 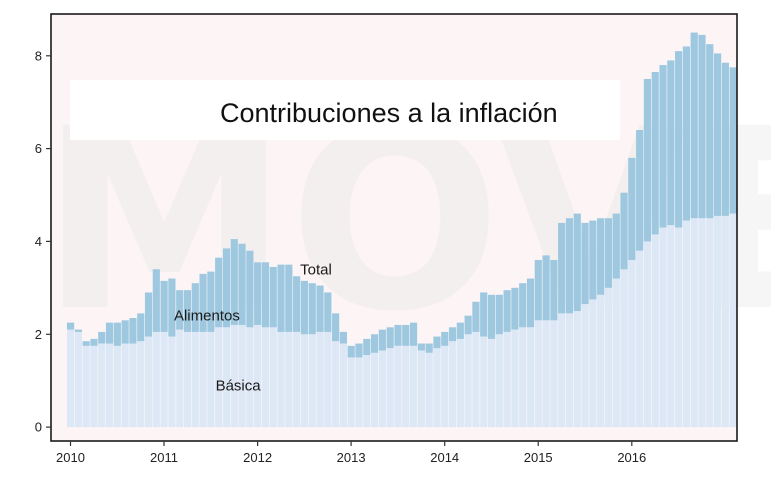 I want to click on x-tick-label: 2012, so click(x=257, y=457).